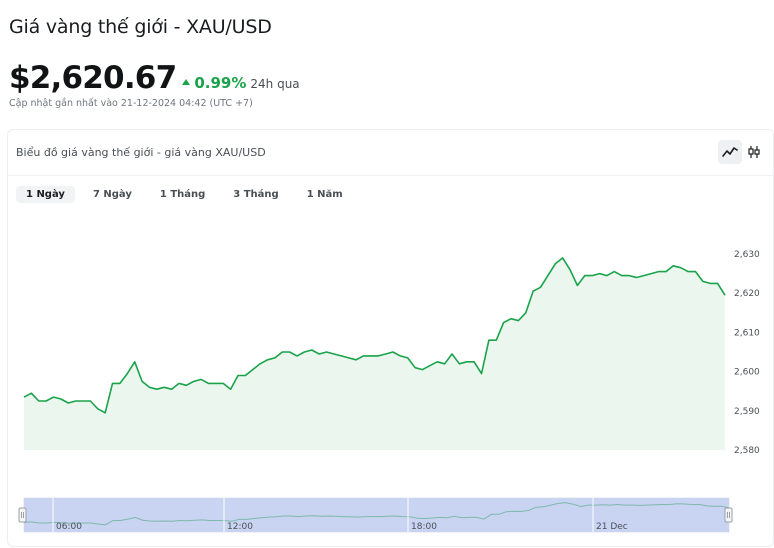 Image resolution: width=774 pixels, height=548 pixels. Describe the element at coordinates (140, 27) in the screenshot. I see `page-title: Giá vàng thế giới - XAU/USD` at that location.